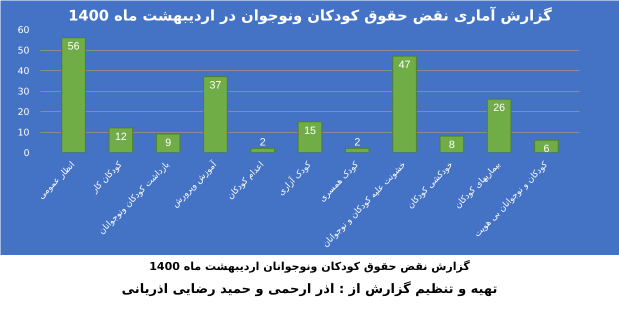 Image resolution: width=619 pixels, height=325 pixels. Describe the element at coordinates (27, 153) in the screenshot. I see `y-tick-label: 0` at that location.